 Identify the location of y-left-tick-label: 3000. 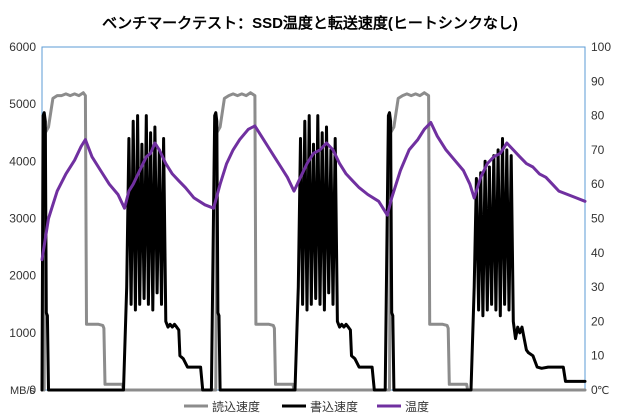
(22, 219).